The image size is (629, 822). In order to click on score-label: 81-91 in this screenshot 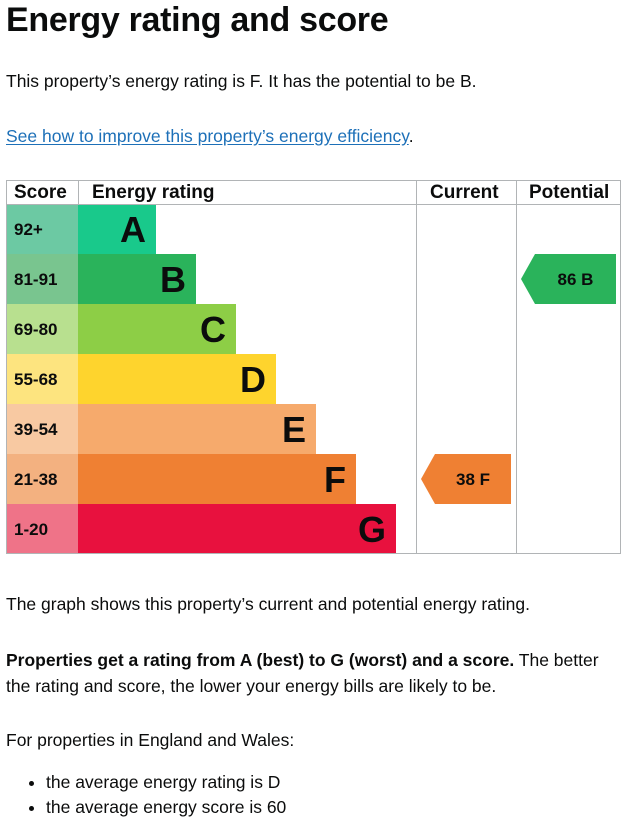, I will do `click(35, 279)`.